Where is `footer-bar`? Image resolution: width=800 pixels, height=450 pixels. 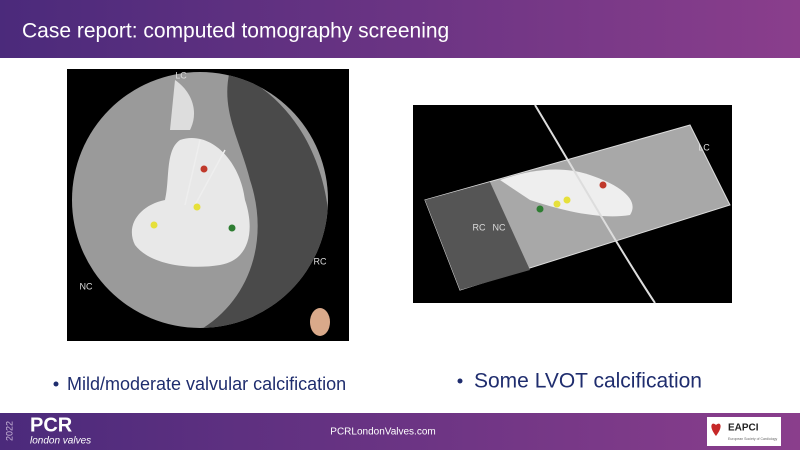
footer-bar is located at coordinates (400, 431).